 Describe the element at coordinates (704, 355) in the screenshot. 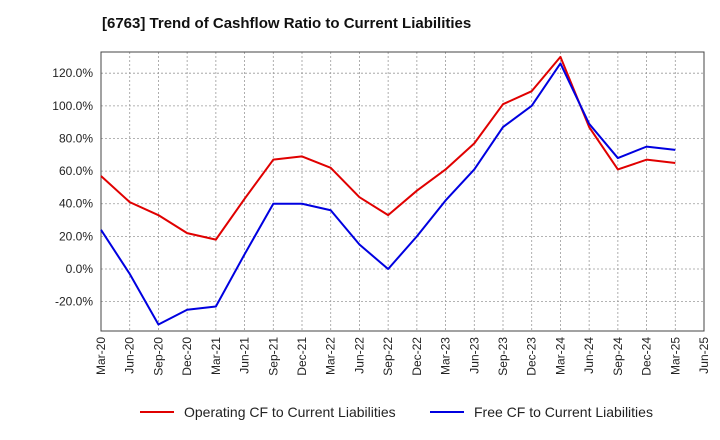

I see `x-tick-label: Jun-25` at that location.